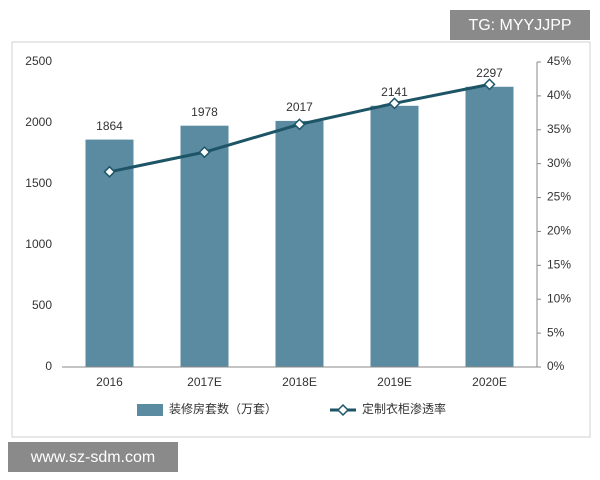  I want to click on data-label: 2141, so click(394, 92).